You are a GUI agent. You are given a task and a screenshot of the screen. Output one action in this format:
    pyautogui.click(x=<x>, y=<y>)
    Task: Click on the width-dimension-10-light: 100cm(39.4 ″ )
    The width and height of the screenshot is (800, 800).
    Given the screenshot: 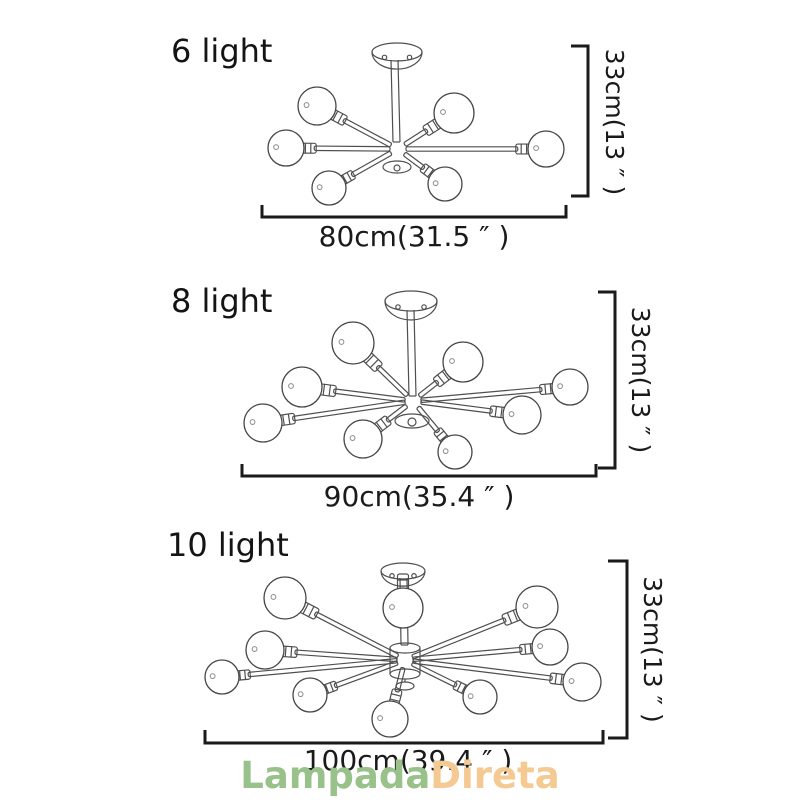 What is the action you would take?
    pyautogui.click(x=408, y=760)
    